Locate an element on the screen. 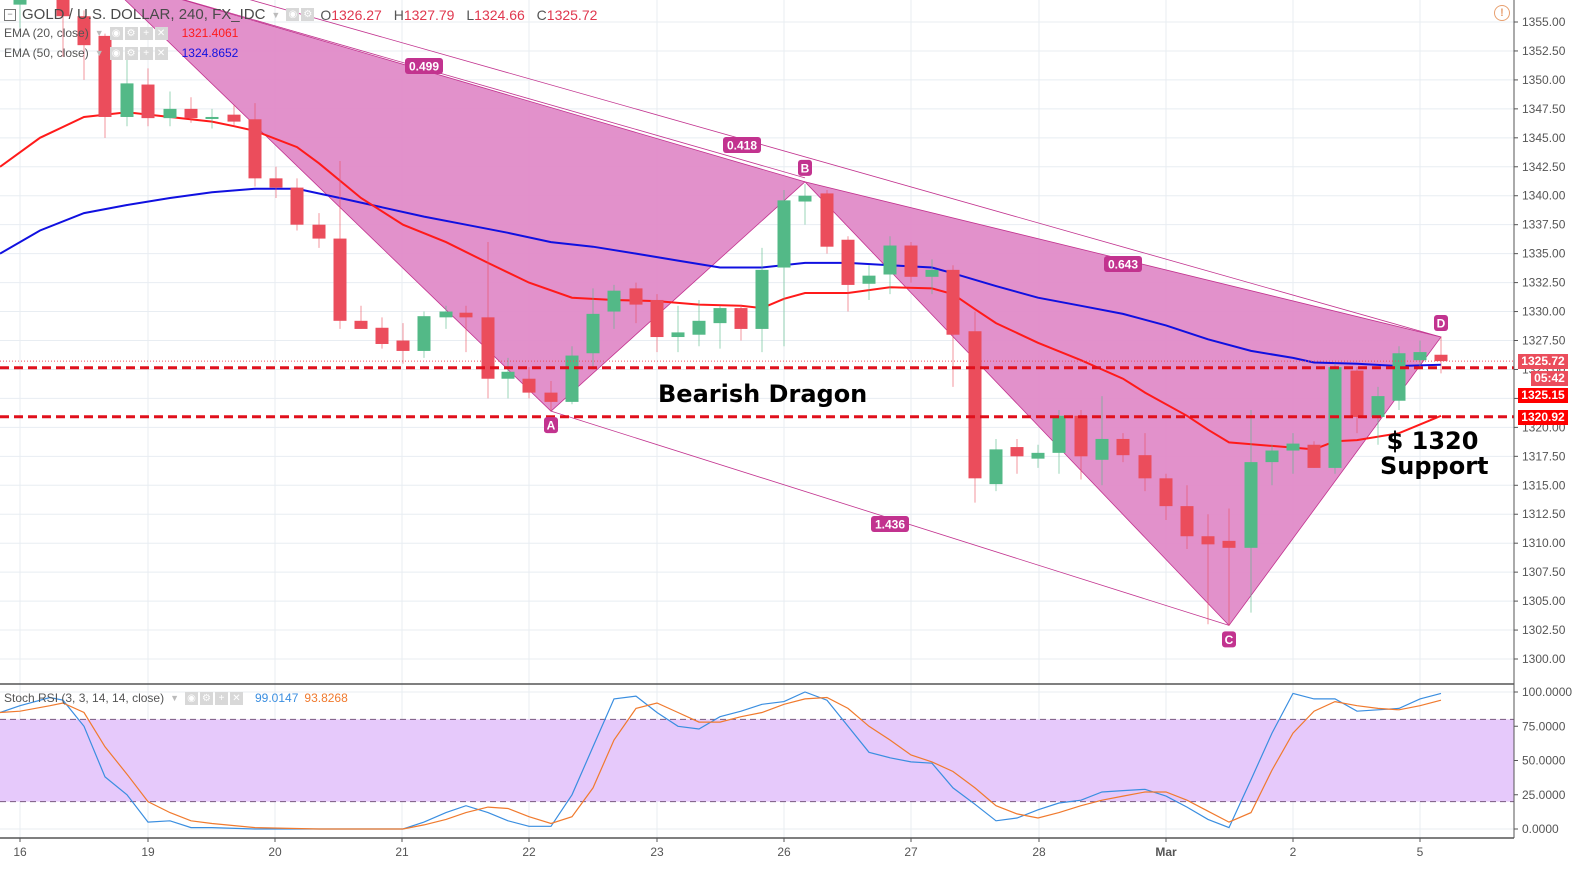 The image size is (1581, 869). stoch-rsi-name: Stoch RSI (3, 3, 14, 14, close) is located at coordinates (84, 698).